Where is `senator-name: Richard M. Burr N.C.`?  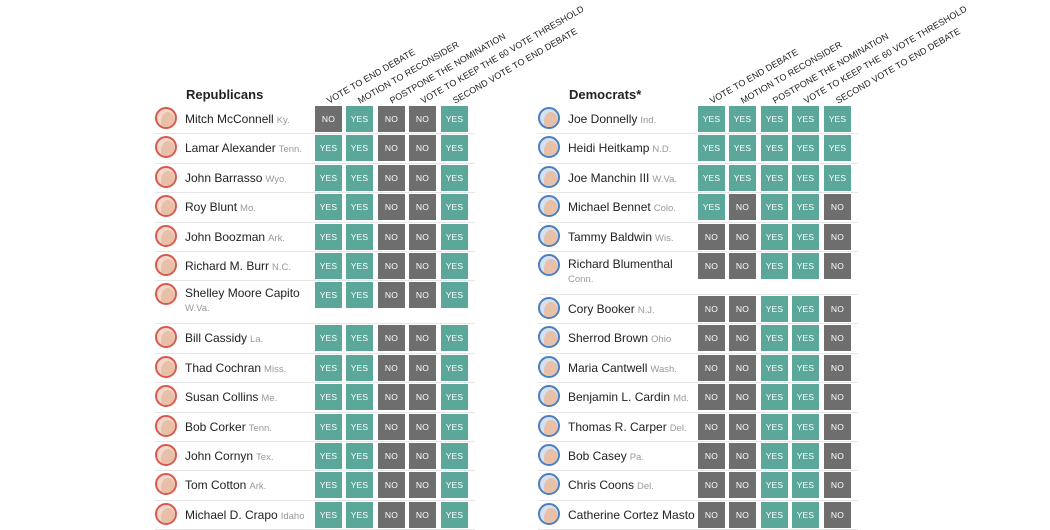
senator-name: Richard M. Burr N.C. is located at coordinates (238, 266).